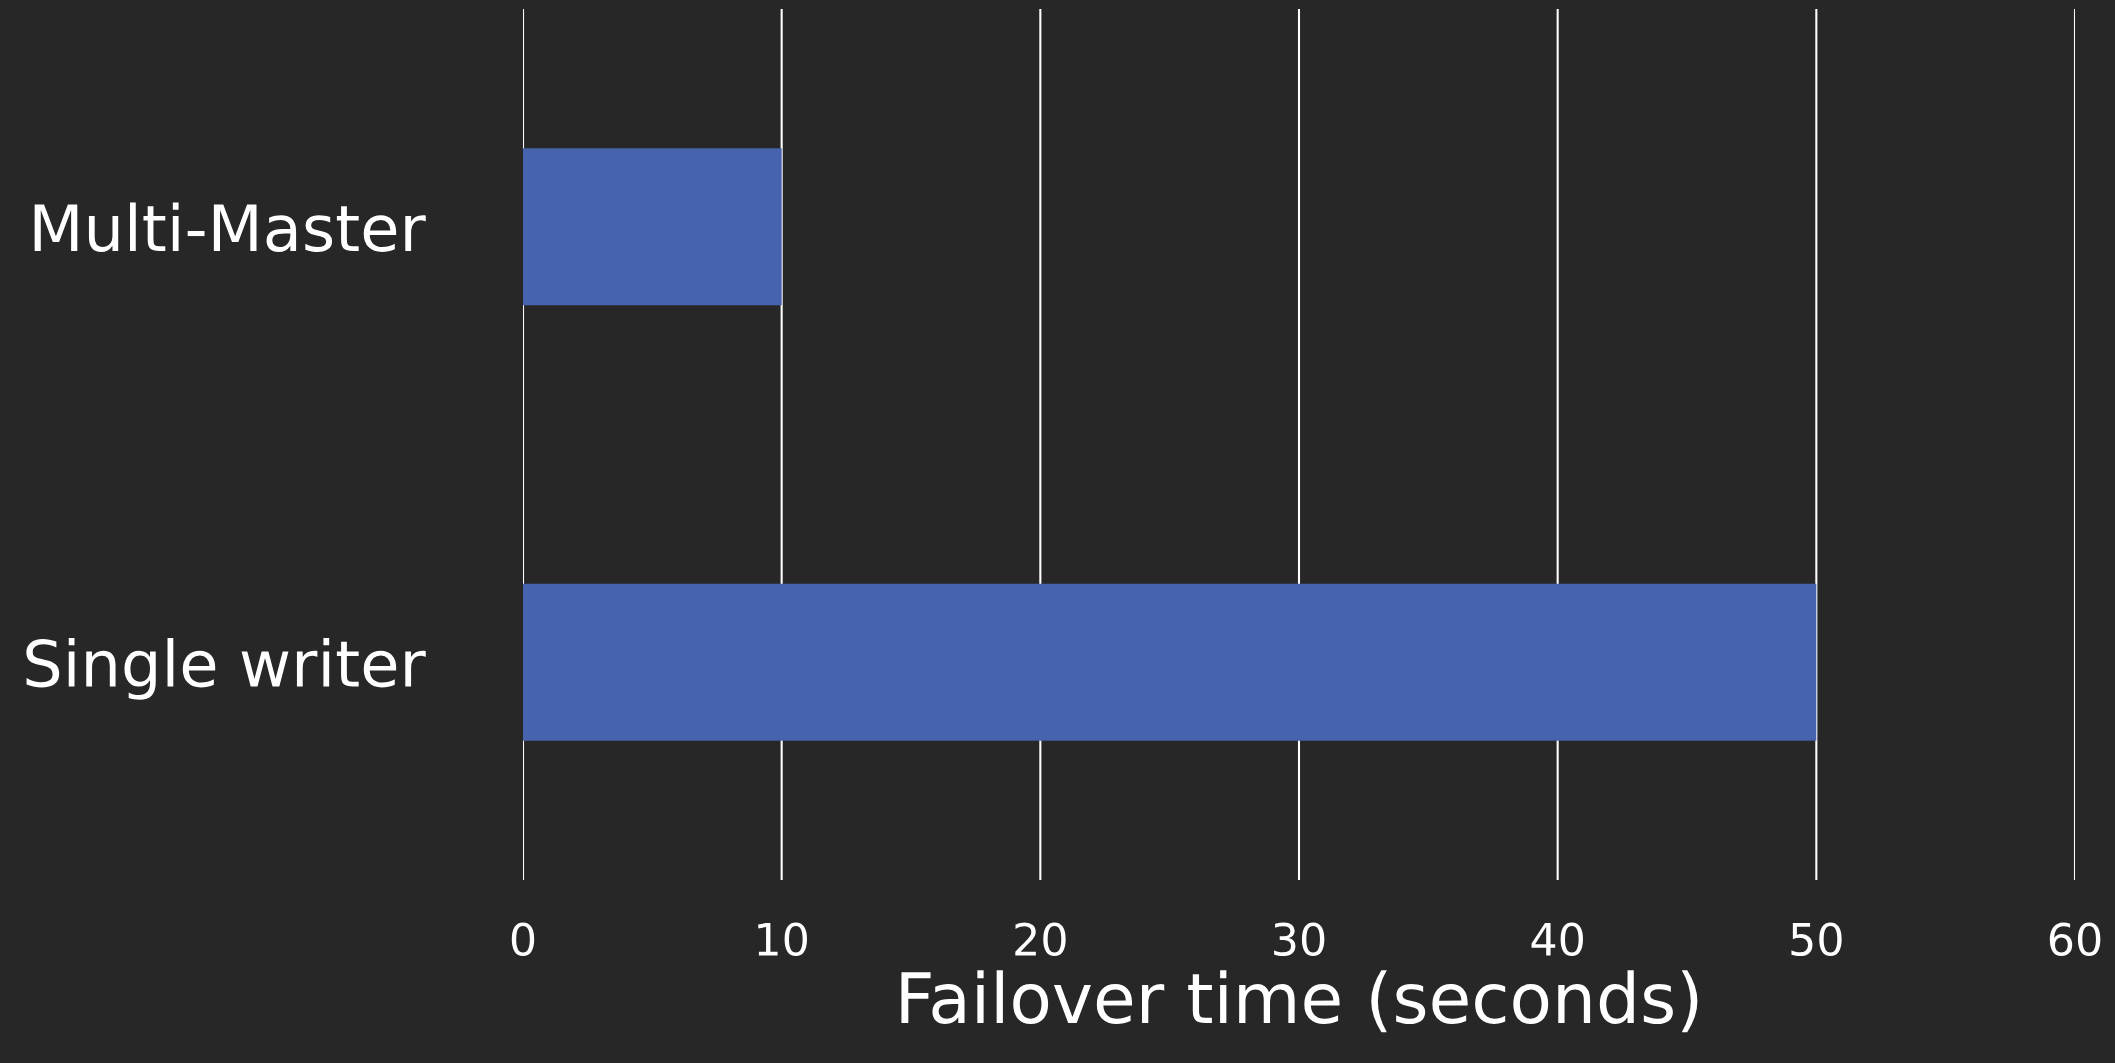 This screenshot has height=1063, width=2115. I want to click on y-tick-label: Multi-Master, so click(230, 227).